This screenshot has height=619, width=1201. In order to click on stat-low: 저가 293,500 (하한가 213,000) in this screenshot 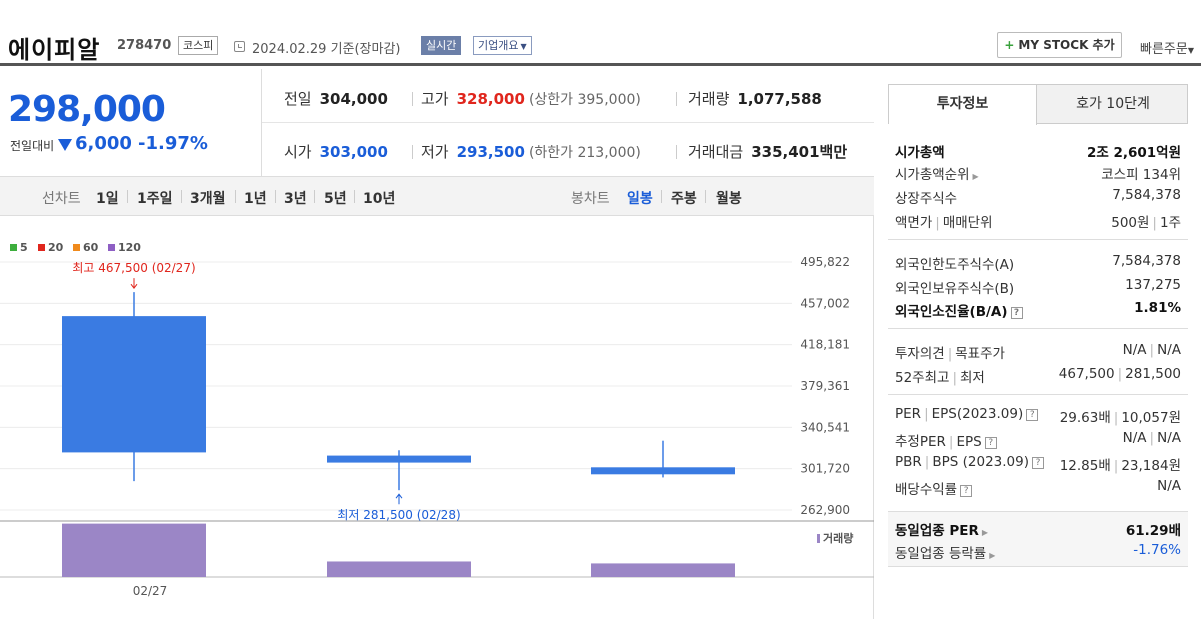, I will do `click(531, 151)`.